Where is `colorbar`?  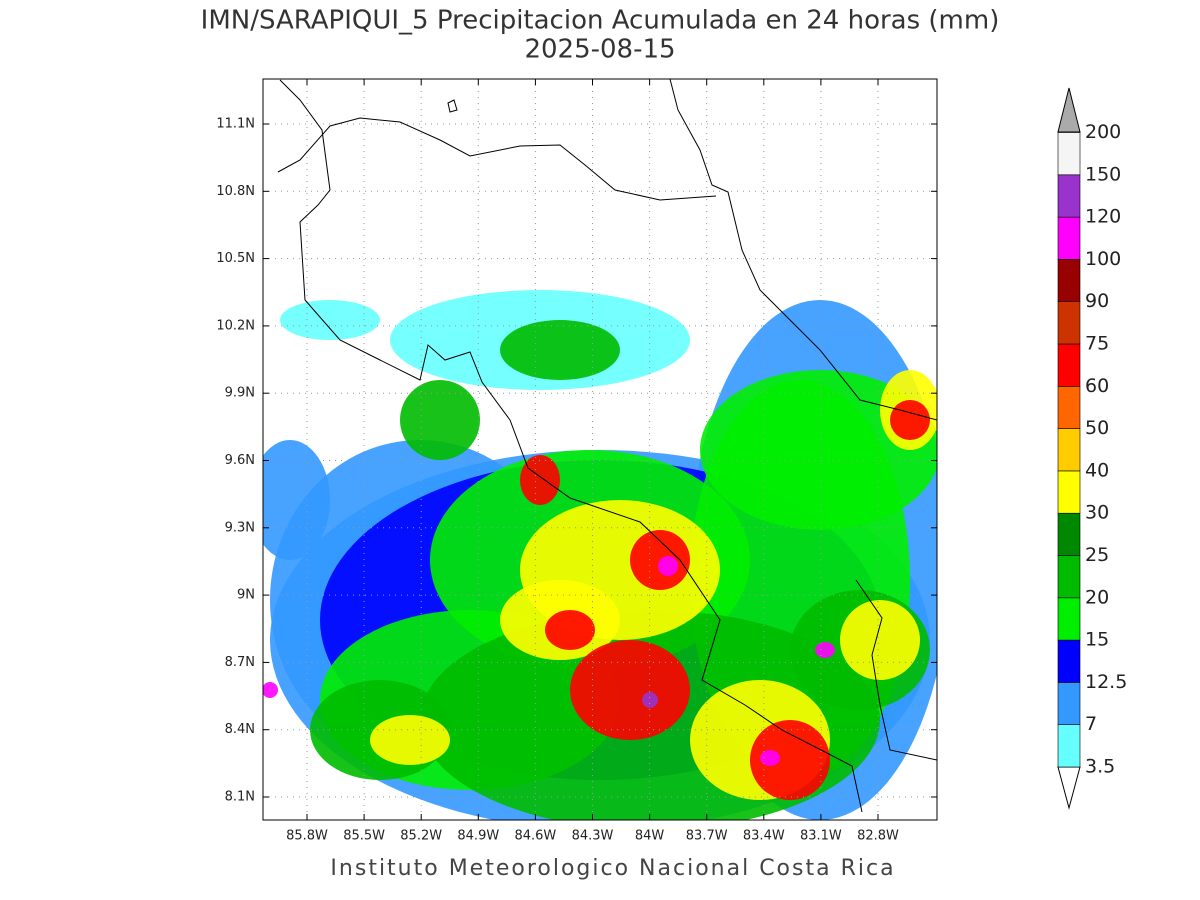
colorbar is located at coordinates (1069, 448).